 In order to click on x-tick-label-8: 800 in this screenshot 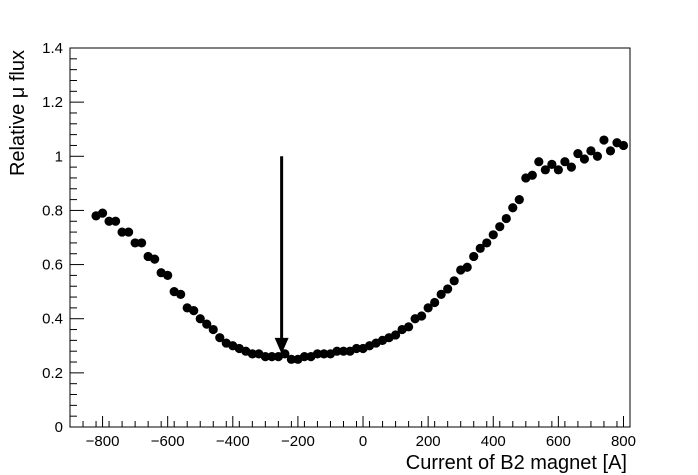, I will do `click(623, 441)`.